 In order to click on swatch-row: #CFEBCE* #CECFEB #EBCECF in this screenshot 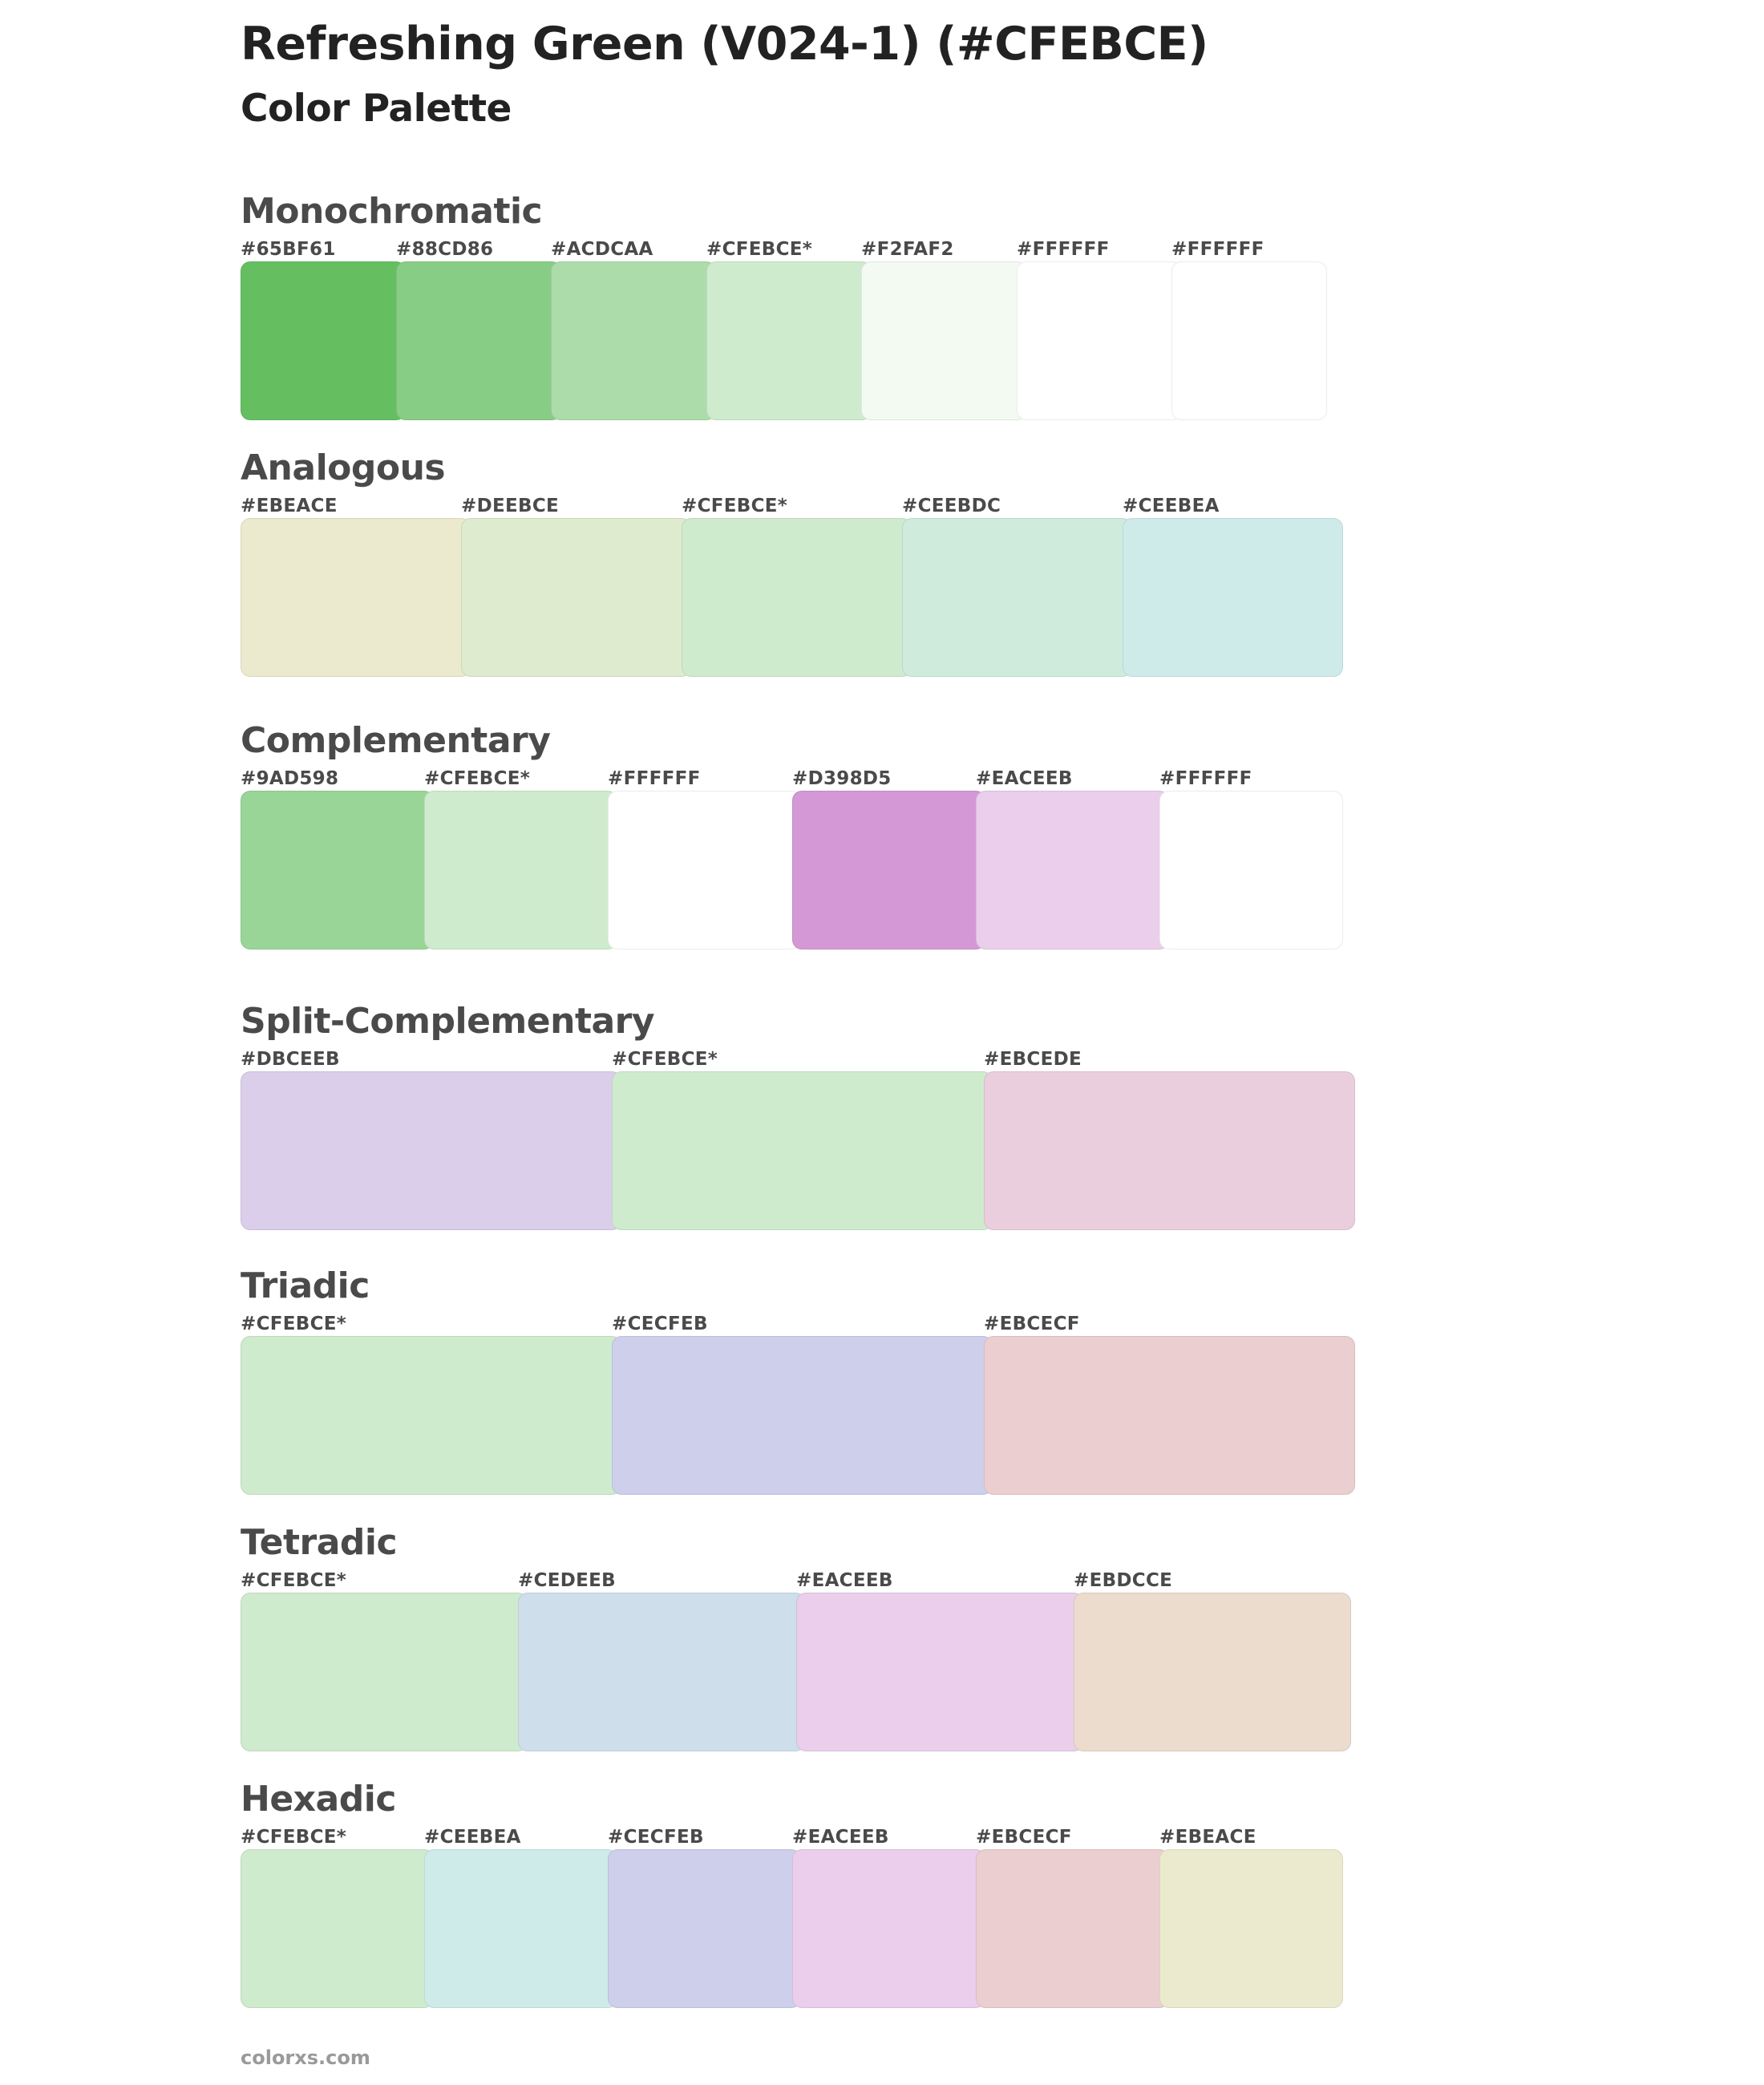, I will do `click(798, 1404)`.